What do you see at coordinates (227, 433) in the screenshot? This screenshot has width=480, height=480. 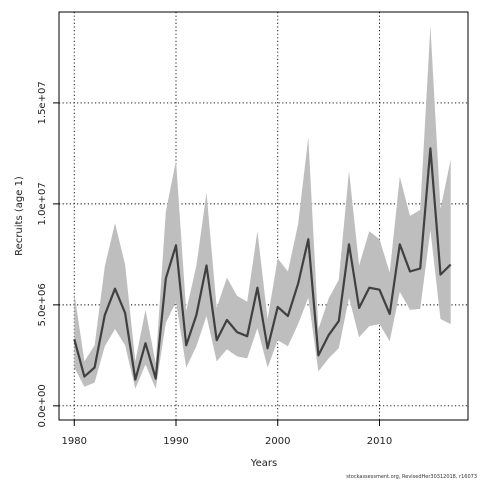 I see `x-axis-ticks: 1980 1990 2000 2010` at bounding box center [227, 433].